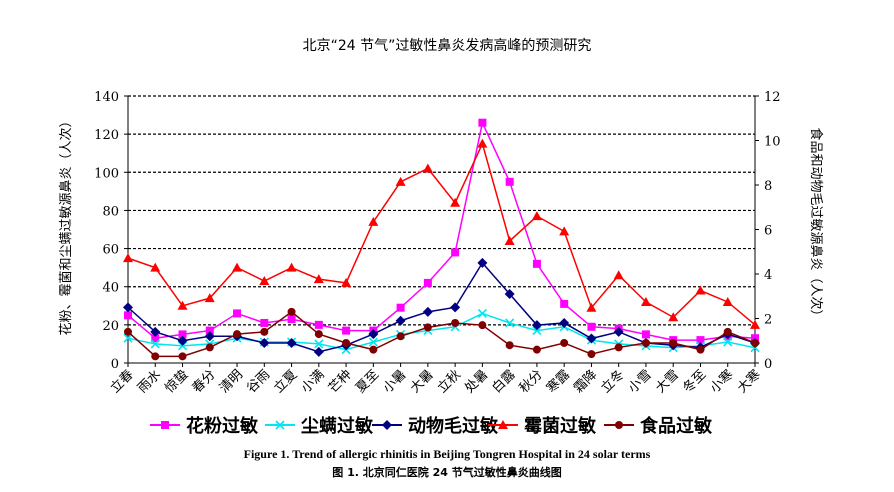 The width and height of the screenshot is (894, 492). Describe the element at coordinates (558, 382) in the screenshot. I see `x-tick-label: 寒露` at that location.